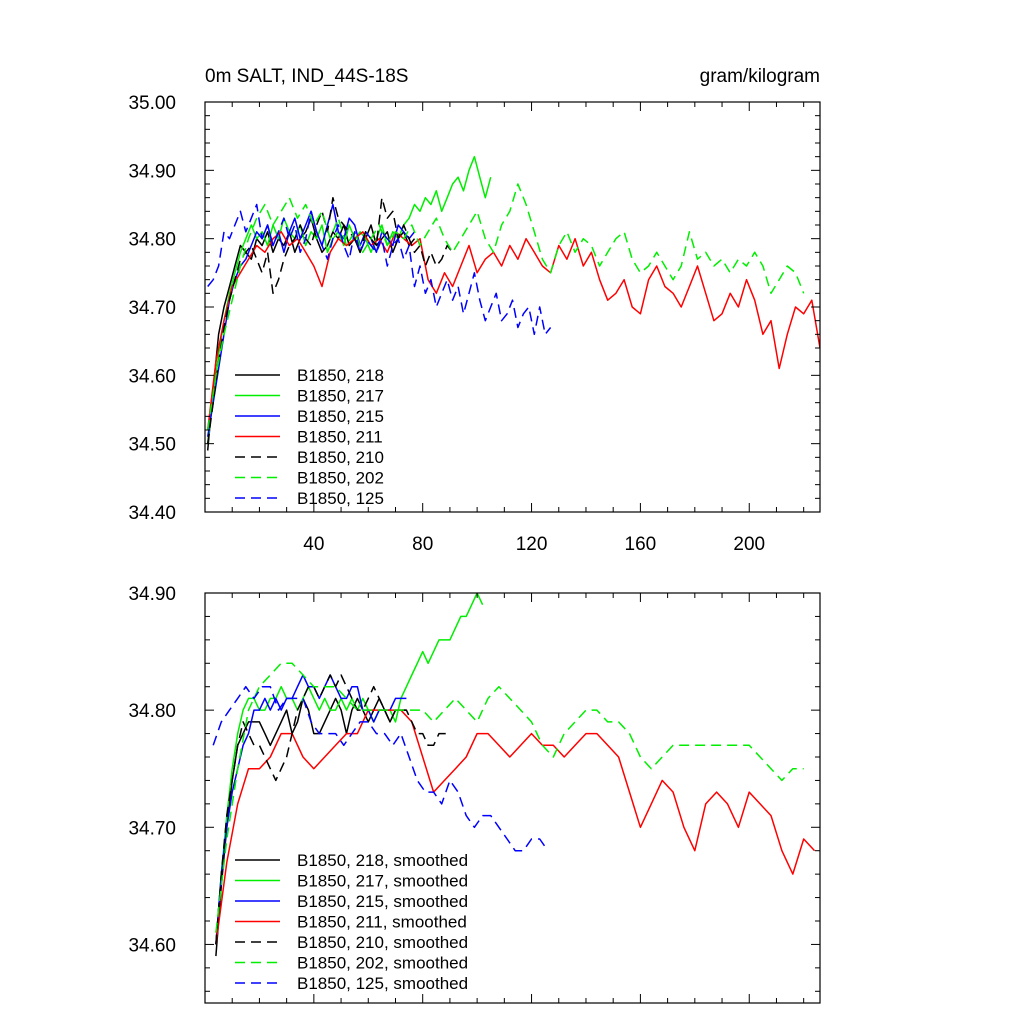 The height and width of the screenshot is (1029, 1024). I want to click on x-tick-label: 200, so click(749, 544).